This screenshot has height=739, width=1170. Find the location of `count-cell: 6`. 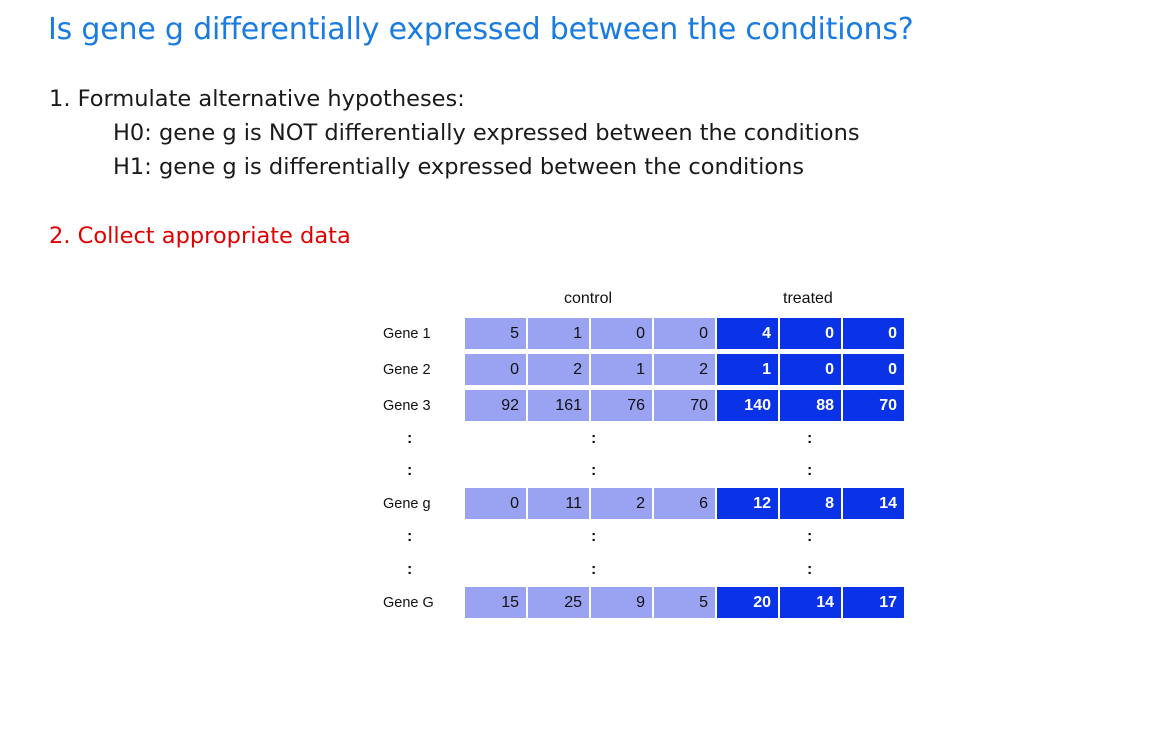

count-cell: 6 is located at coordinates (684, 503).